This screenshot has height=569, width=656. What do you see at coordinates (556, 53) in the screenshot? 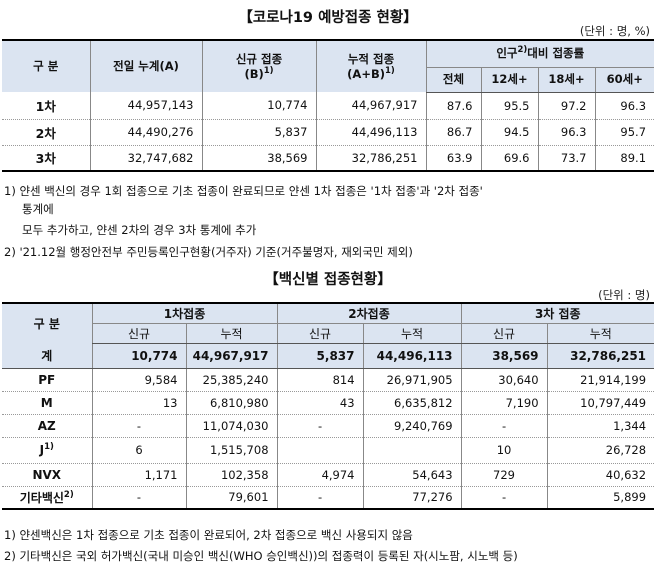
I see `header-rate-suffix: 대비 접종률` at bounding box center [556, 53].